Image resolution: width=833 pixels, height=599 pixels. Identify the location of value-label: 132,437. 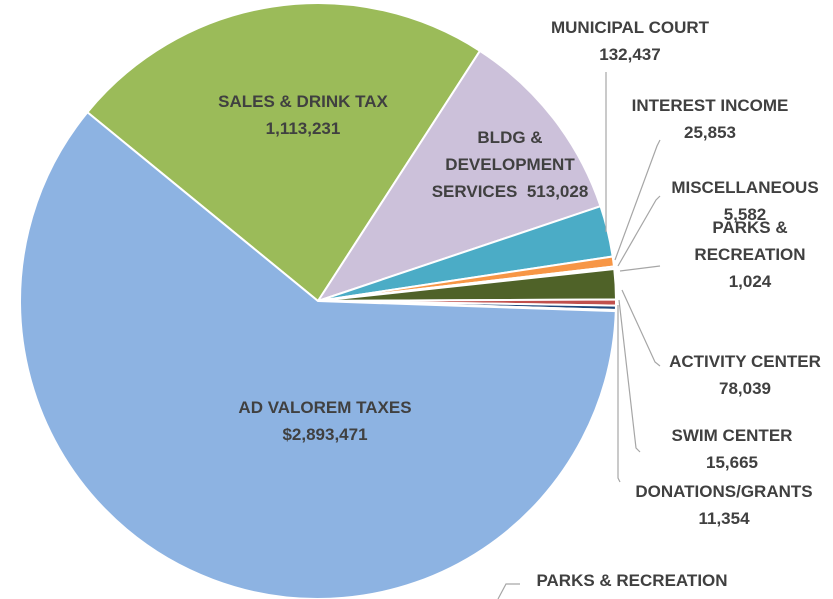
(630, 54).